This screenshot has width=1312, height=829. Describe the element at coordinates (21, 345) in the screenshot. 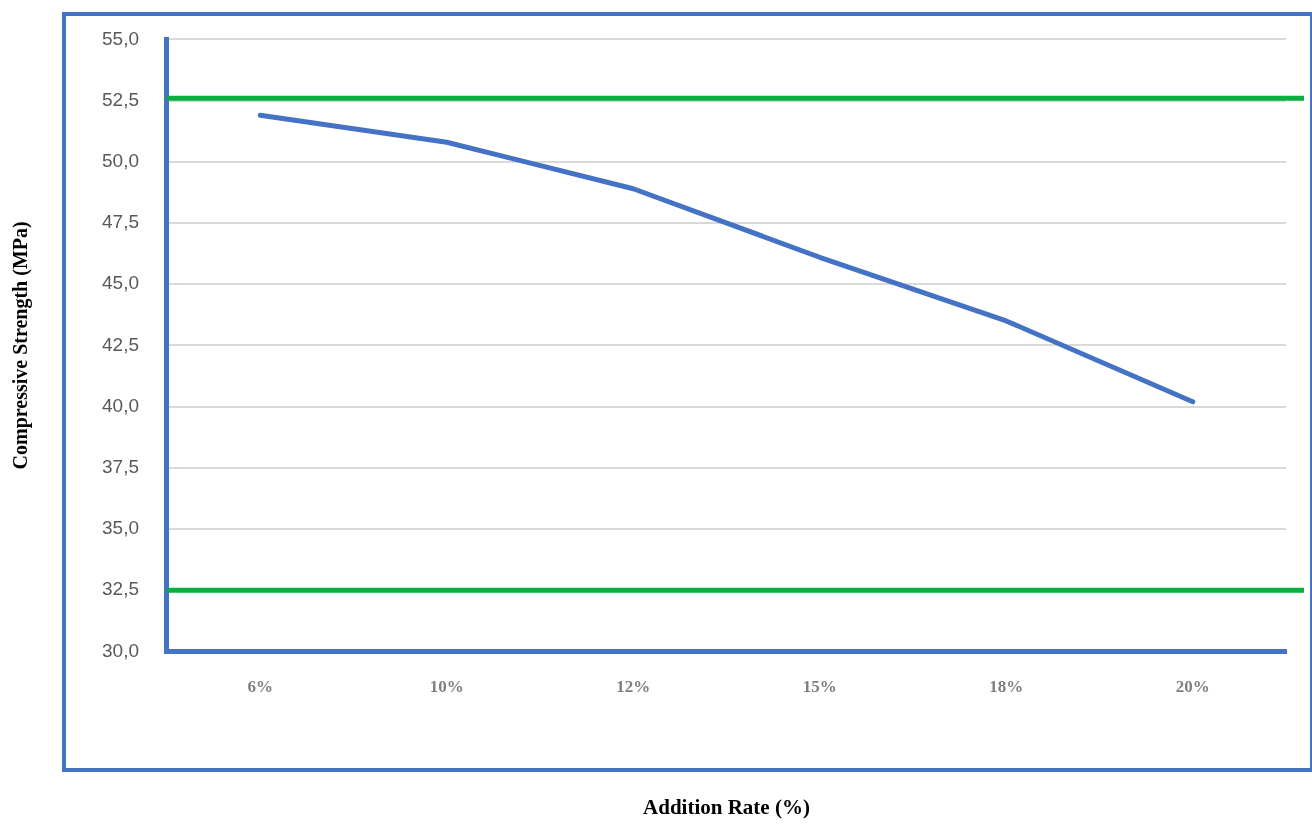

I see `y-axis-title: Compressive Strength (MPa)` at that location.